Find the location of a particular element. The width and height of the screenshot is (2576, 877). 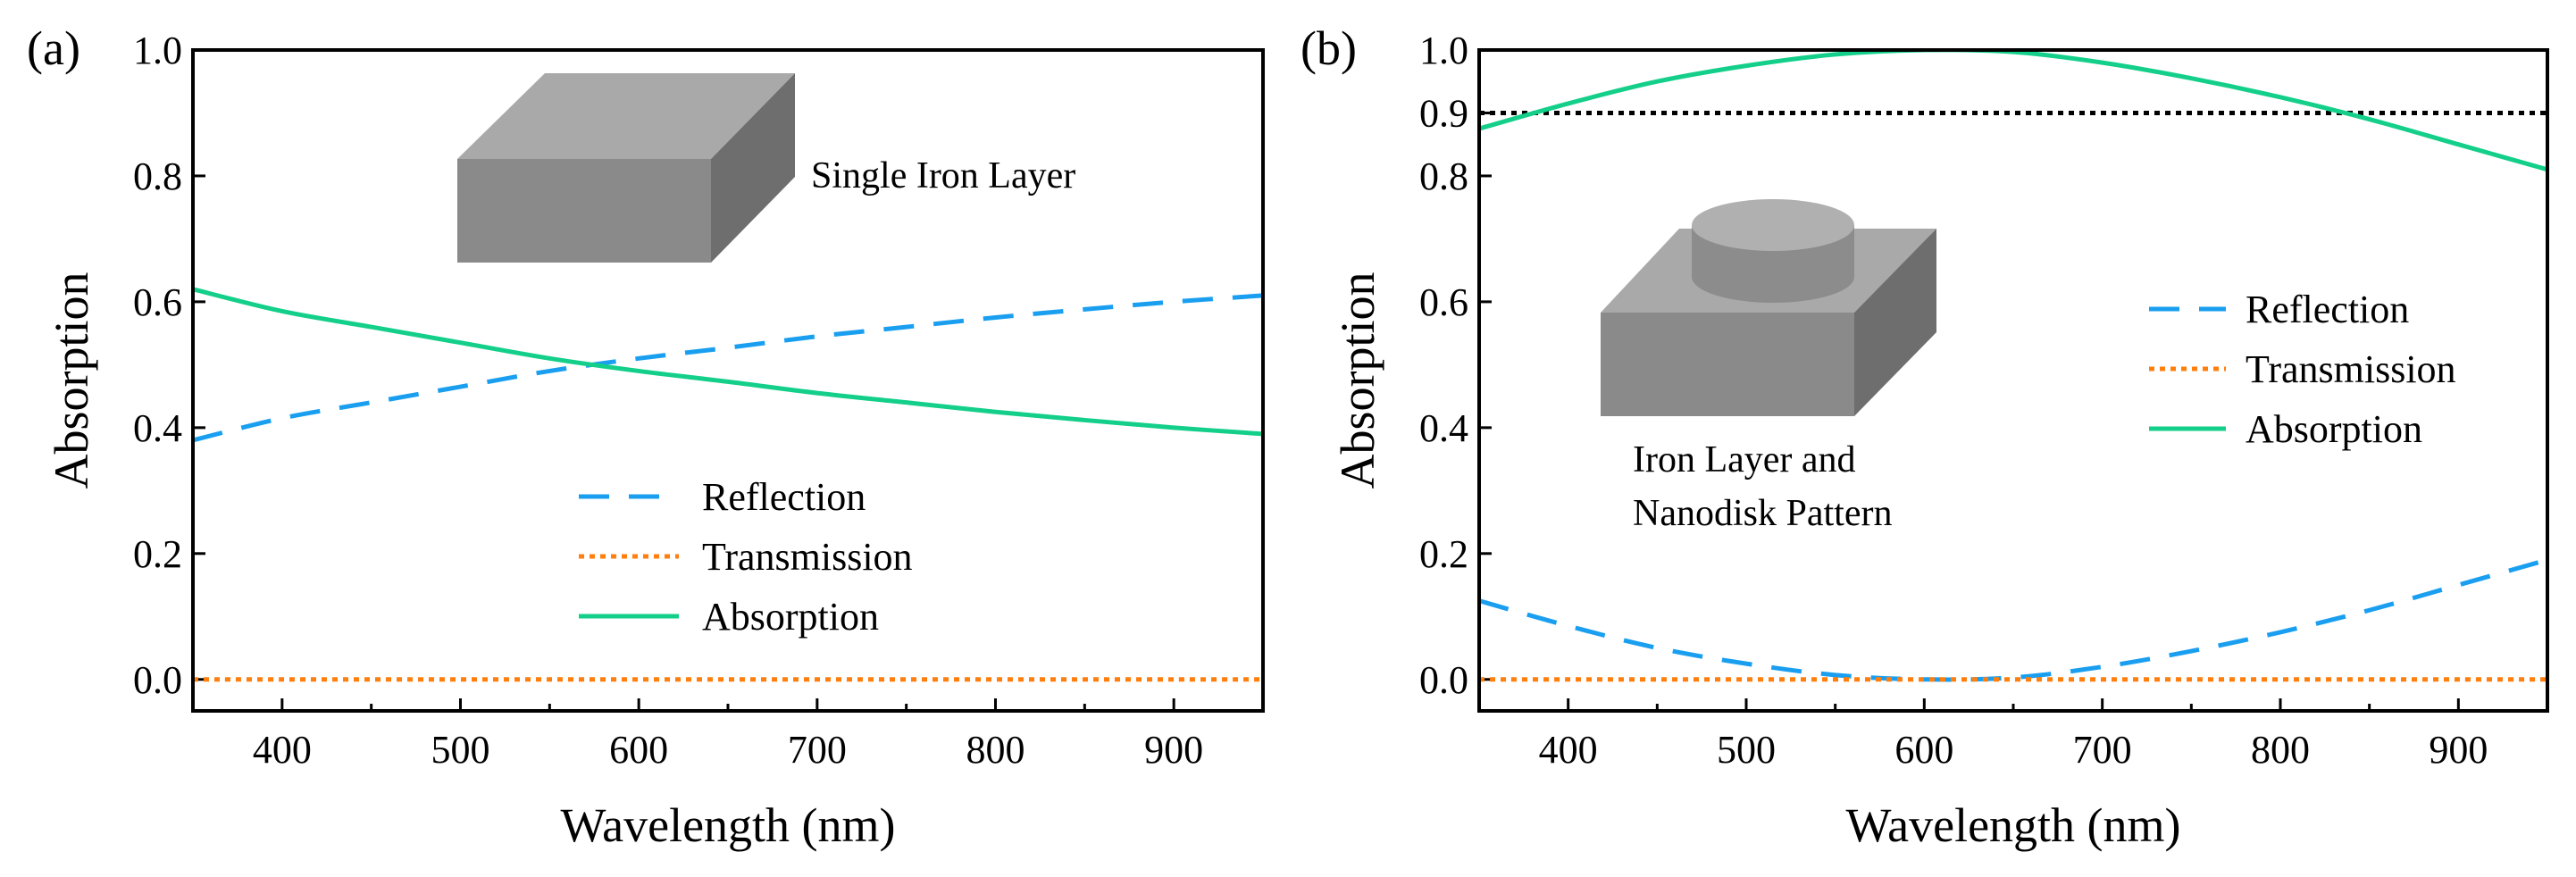

inset-illustration: Single Iron Layer is located at coordinates (766, 168).